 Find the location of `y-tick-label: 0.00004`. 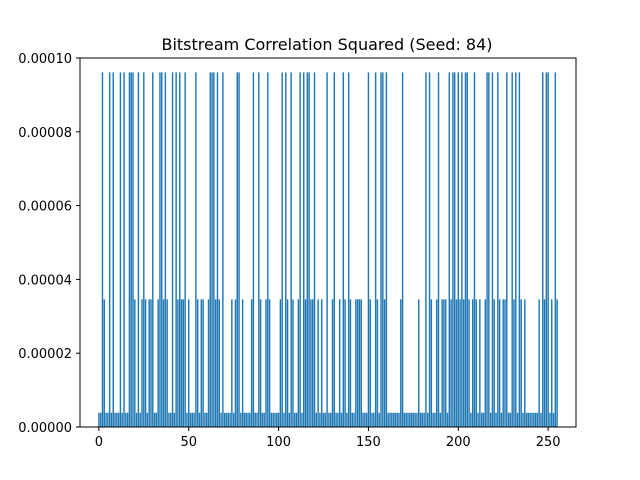

y-tick-label: 0.00004 is located at coordinates (45, 280).